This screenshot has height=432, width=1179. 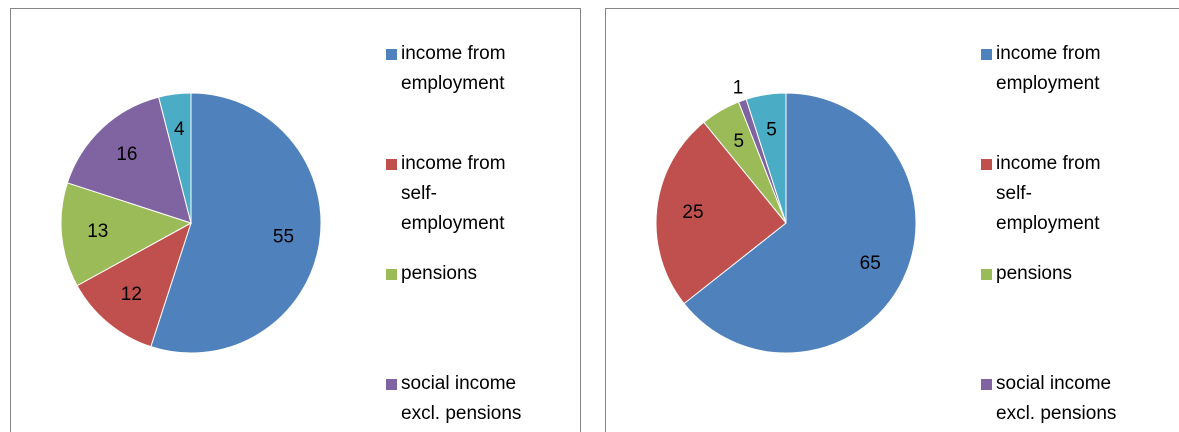 I want to click on pie-chart: 65 25 5 1 5, so click(x=786, y=215).